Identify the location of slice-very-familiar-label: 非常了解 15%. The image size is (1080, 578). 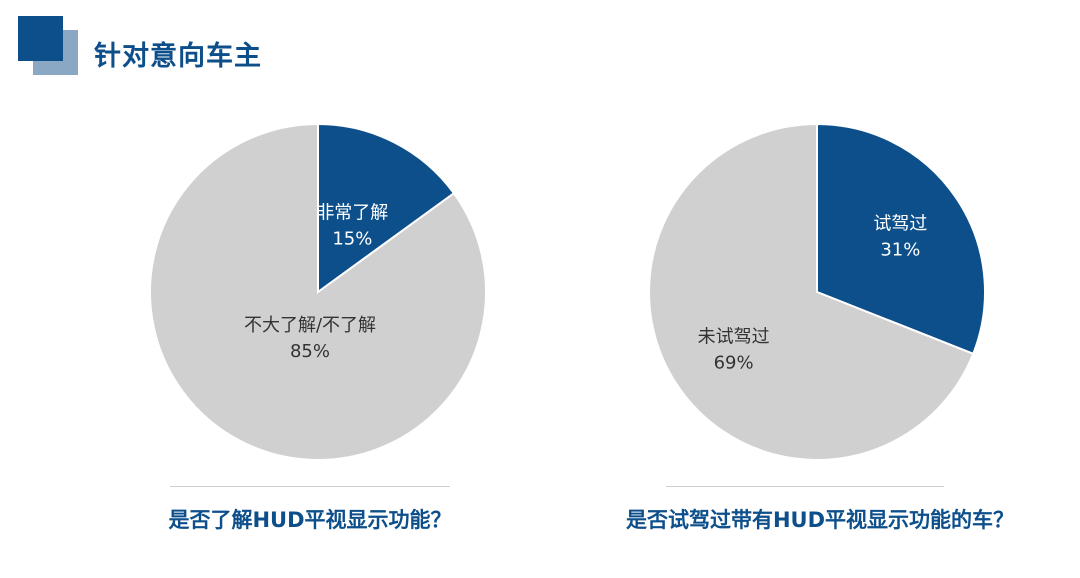
(352, 226).